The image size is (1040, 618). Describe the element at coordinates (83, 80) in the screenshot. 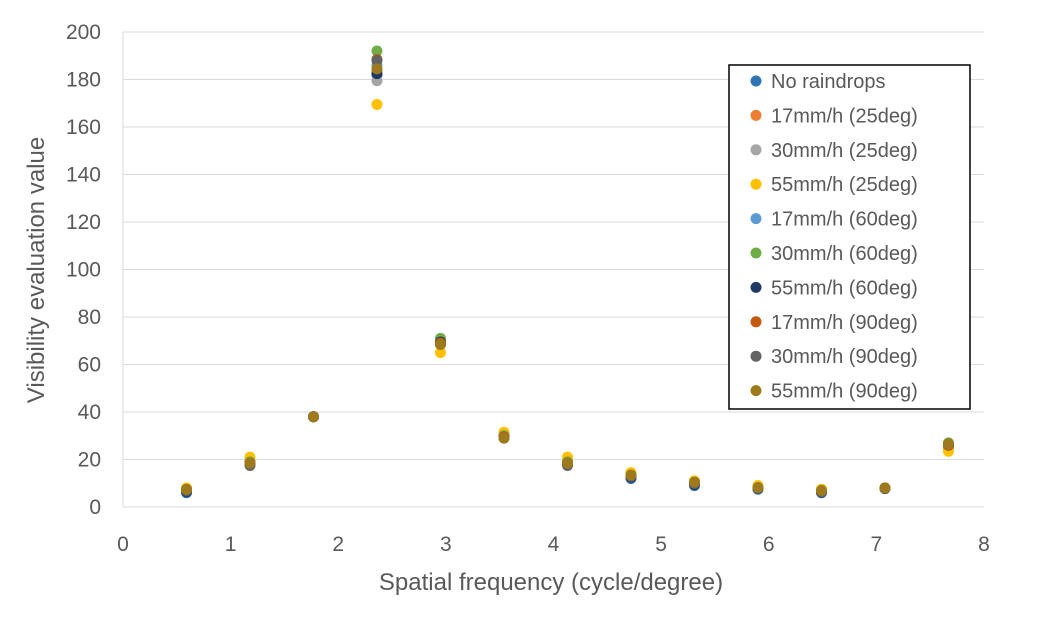

I see `y-tick-label: 180` at that location.